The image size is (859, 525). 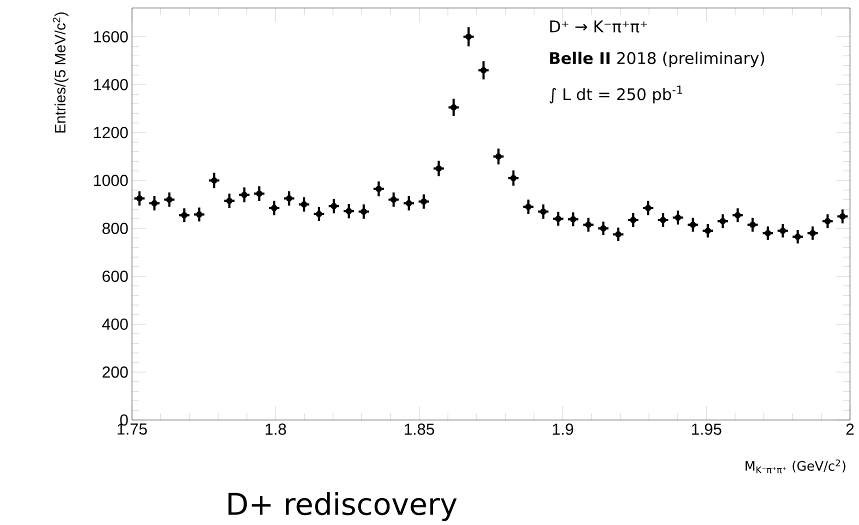 I want to click on y-tick-label: 200, so click(x=115, y=372).